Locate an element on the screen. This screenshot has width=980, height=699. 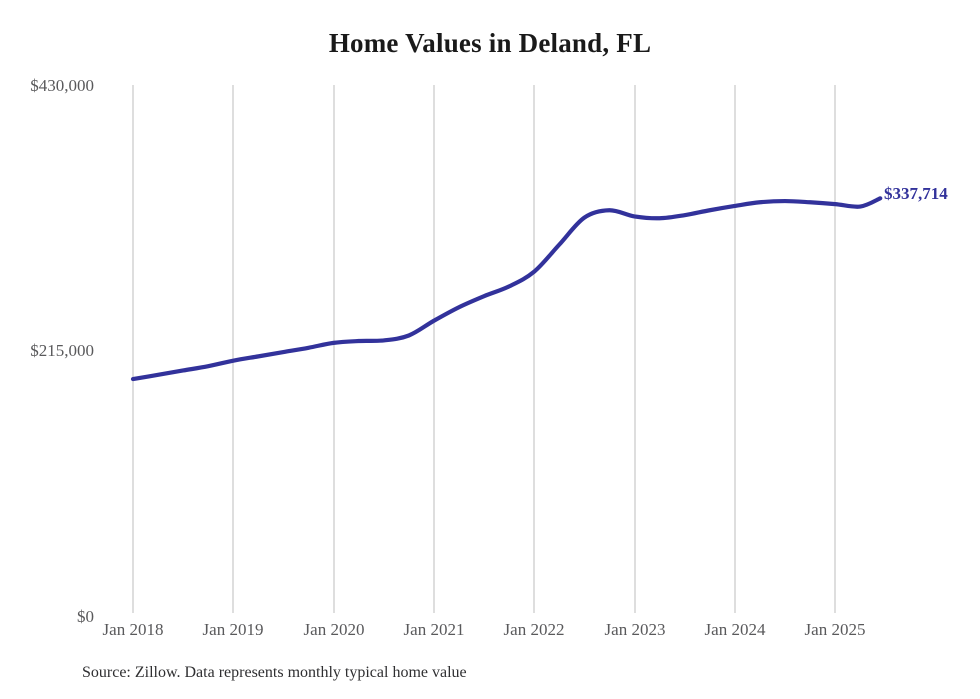
x-axis-tick-label-jan-2023: Jan 2023 is located at coordinates (635, 629).